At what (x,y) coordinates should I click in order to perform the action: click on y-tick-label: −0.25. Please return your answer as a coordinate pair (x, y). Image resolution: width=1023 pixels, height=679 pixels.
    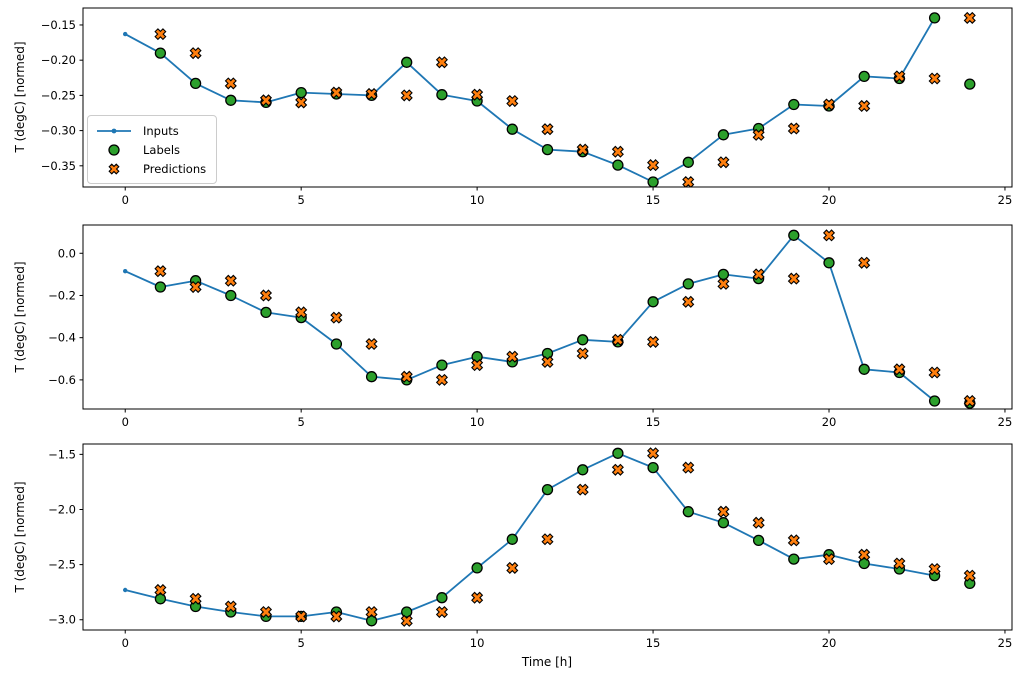
    Looking at the image, I should click on (58, 95).